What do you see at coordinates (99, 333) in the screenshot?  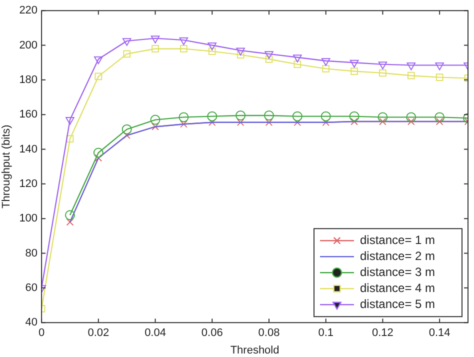 I see `x-tick-label: 0.02` at bounding box center [99, 333].